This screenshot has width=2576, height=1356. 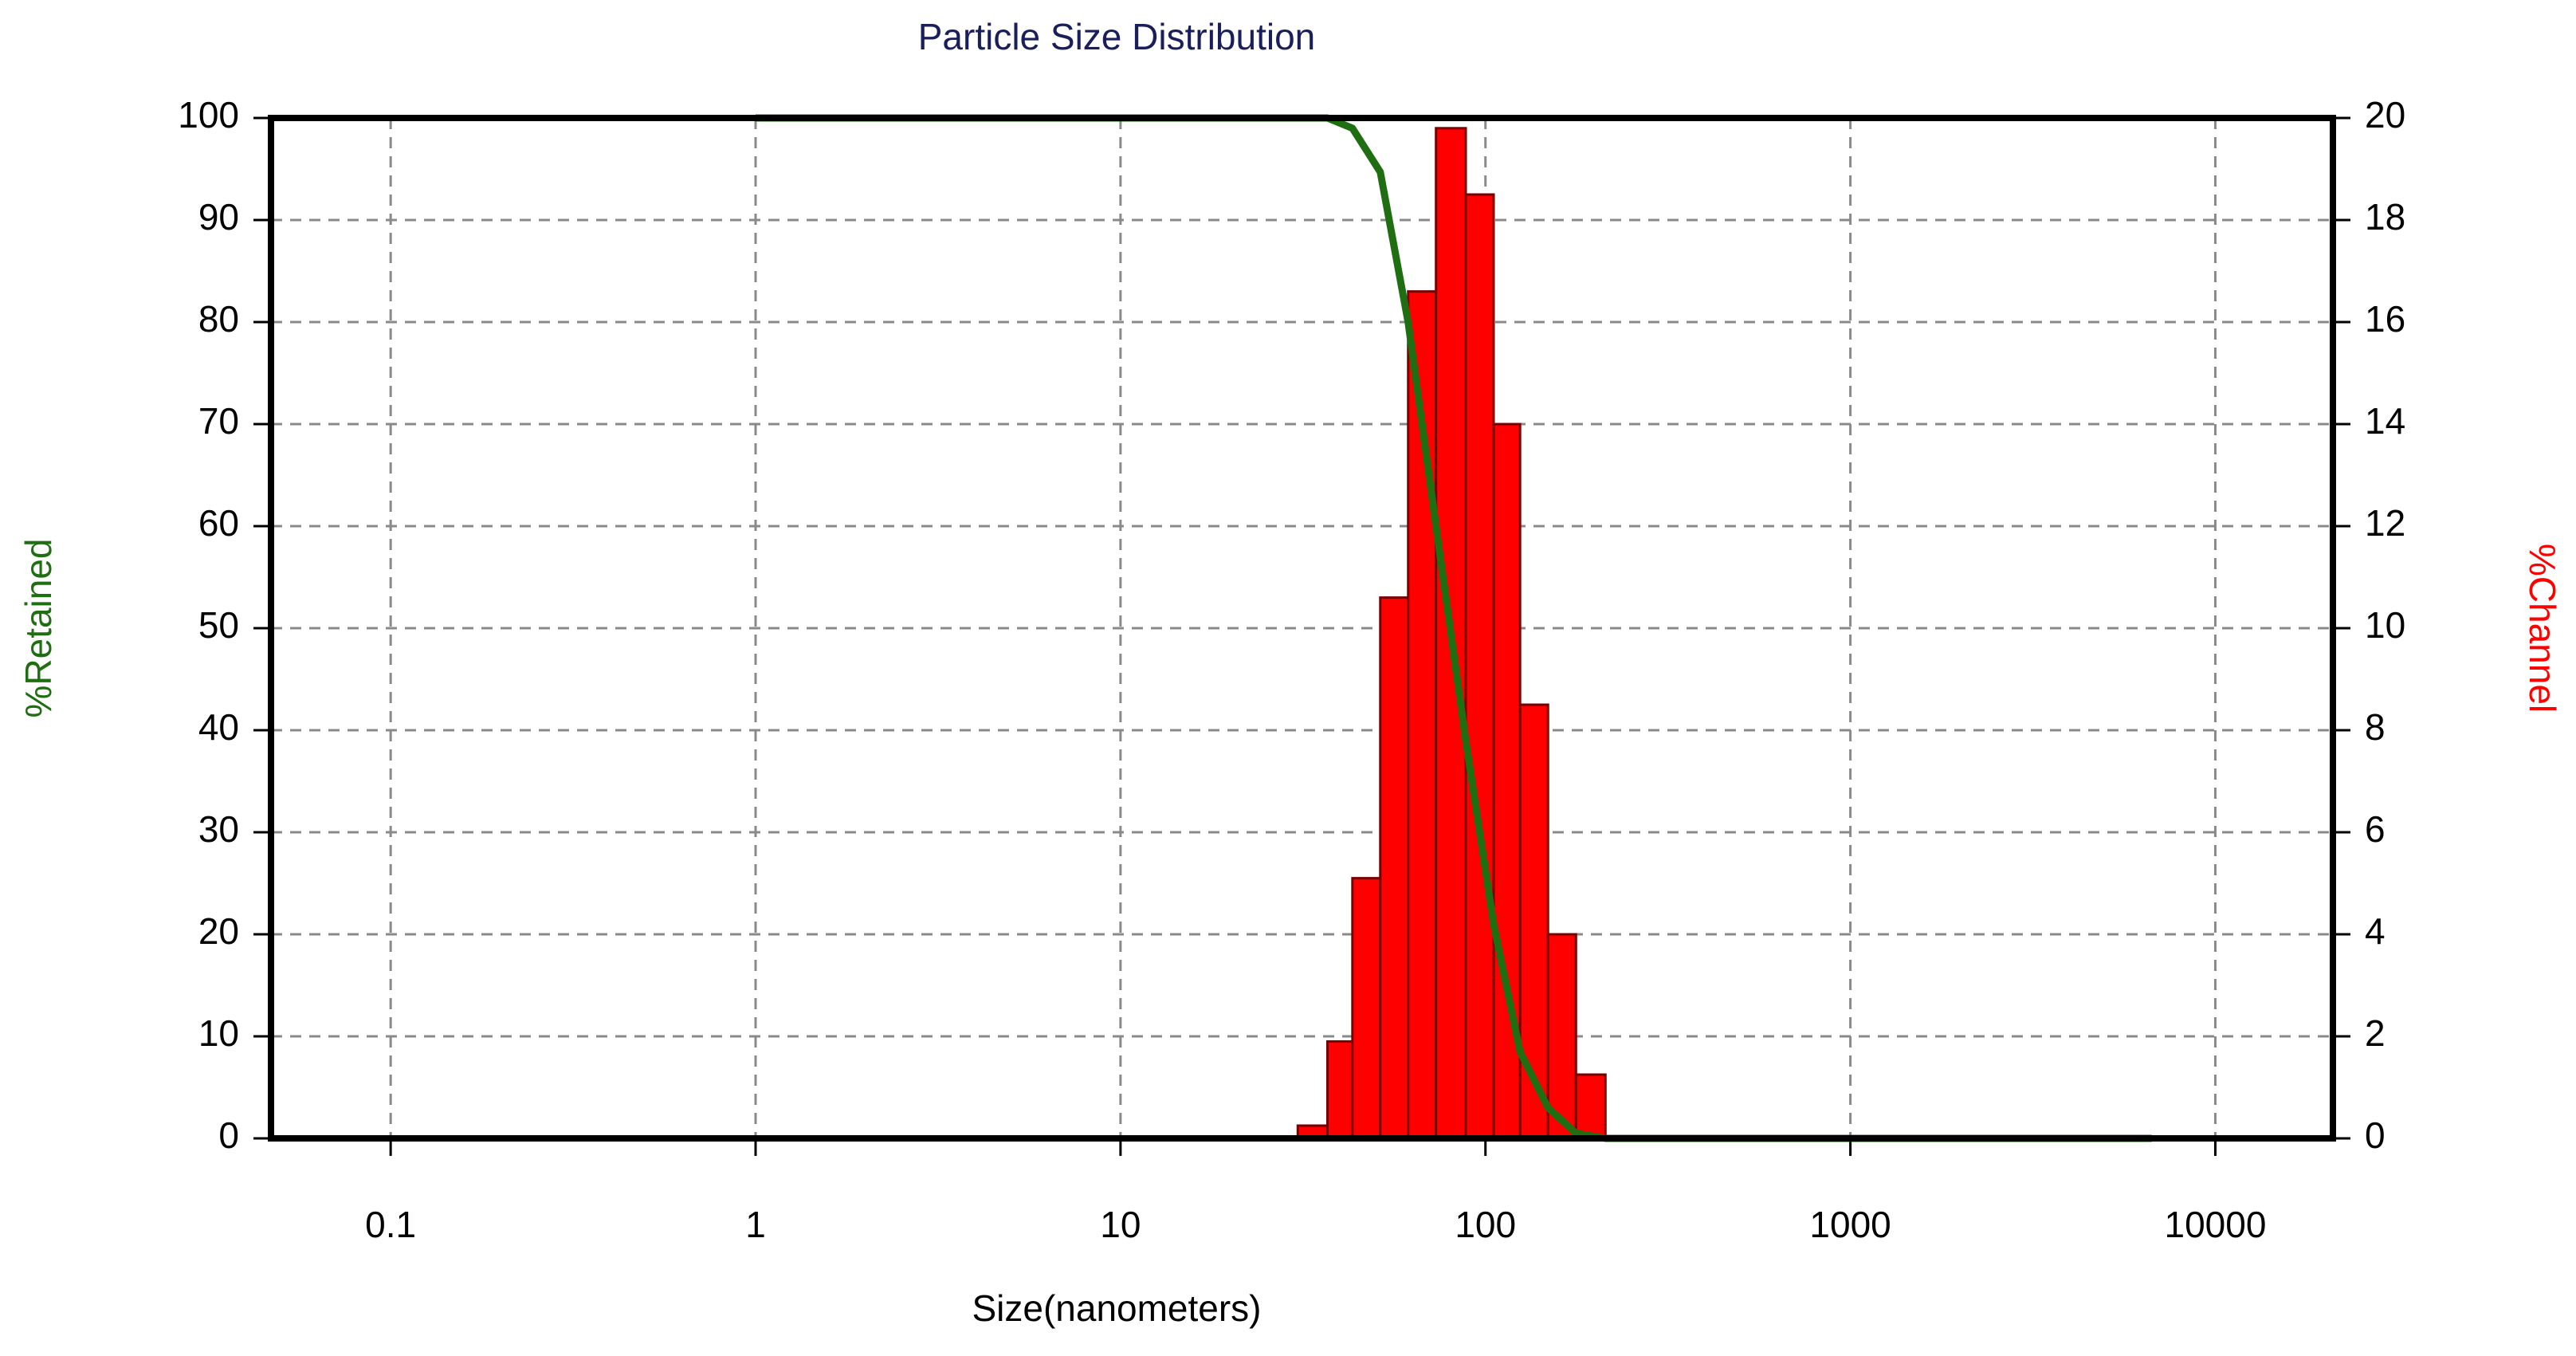 What do you see at coordinates (1850, 1224) in the screenshot?
I see `x-tick-label: 1000` at bounding box center [1850, 1224].